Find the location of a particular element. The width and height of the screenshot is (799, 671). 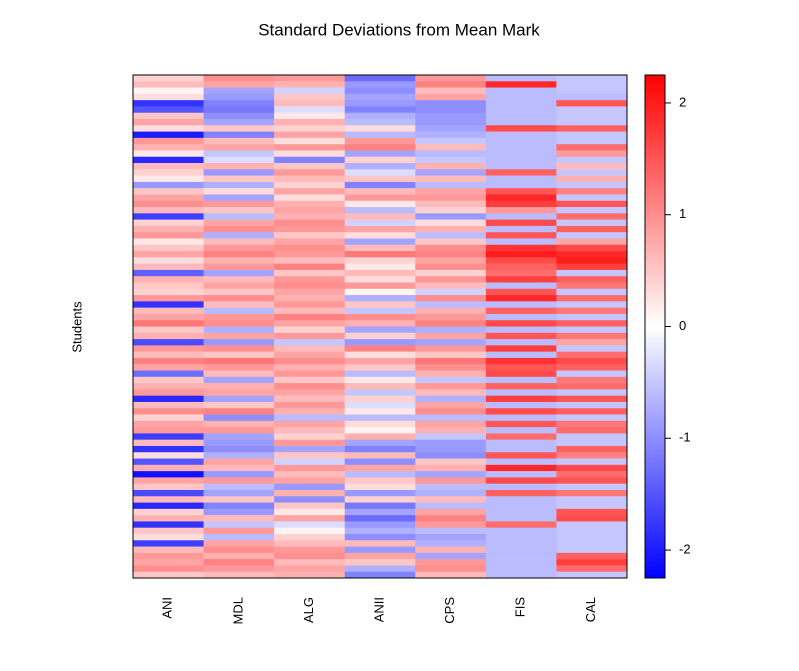

x-tick-label: CAL is located at coordinates (590, 609).